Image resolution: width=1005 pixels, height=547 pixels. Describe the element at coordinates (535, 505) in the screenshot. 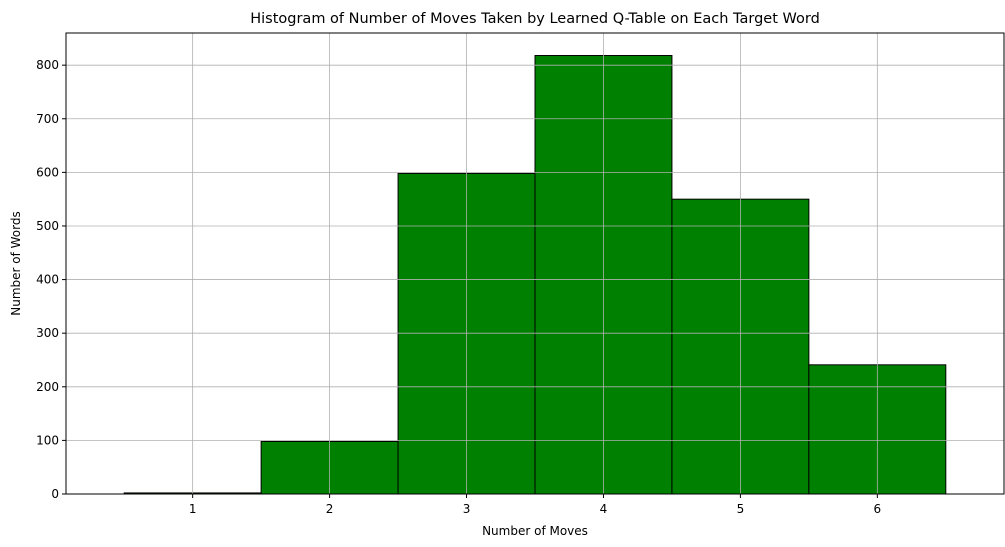

I see `x-axis-ticks: 1 2 3 4 5 6` at that location.